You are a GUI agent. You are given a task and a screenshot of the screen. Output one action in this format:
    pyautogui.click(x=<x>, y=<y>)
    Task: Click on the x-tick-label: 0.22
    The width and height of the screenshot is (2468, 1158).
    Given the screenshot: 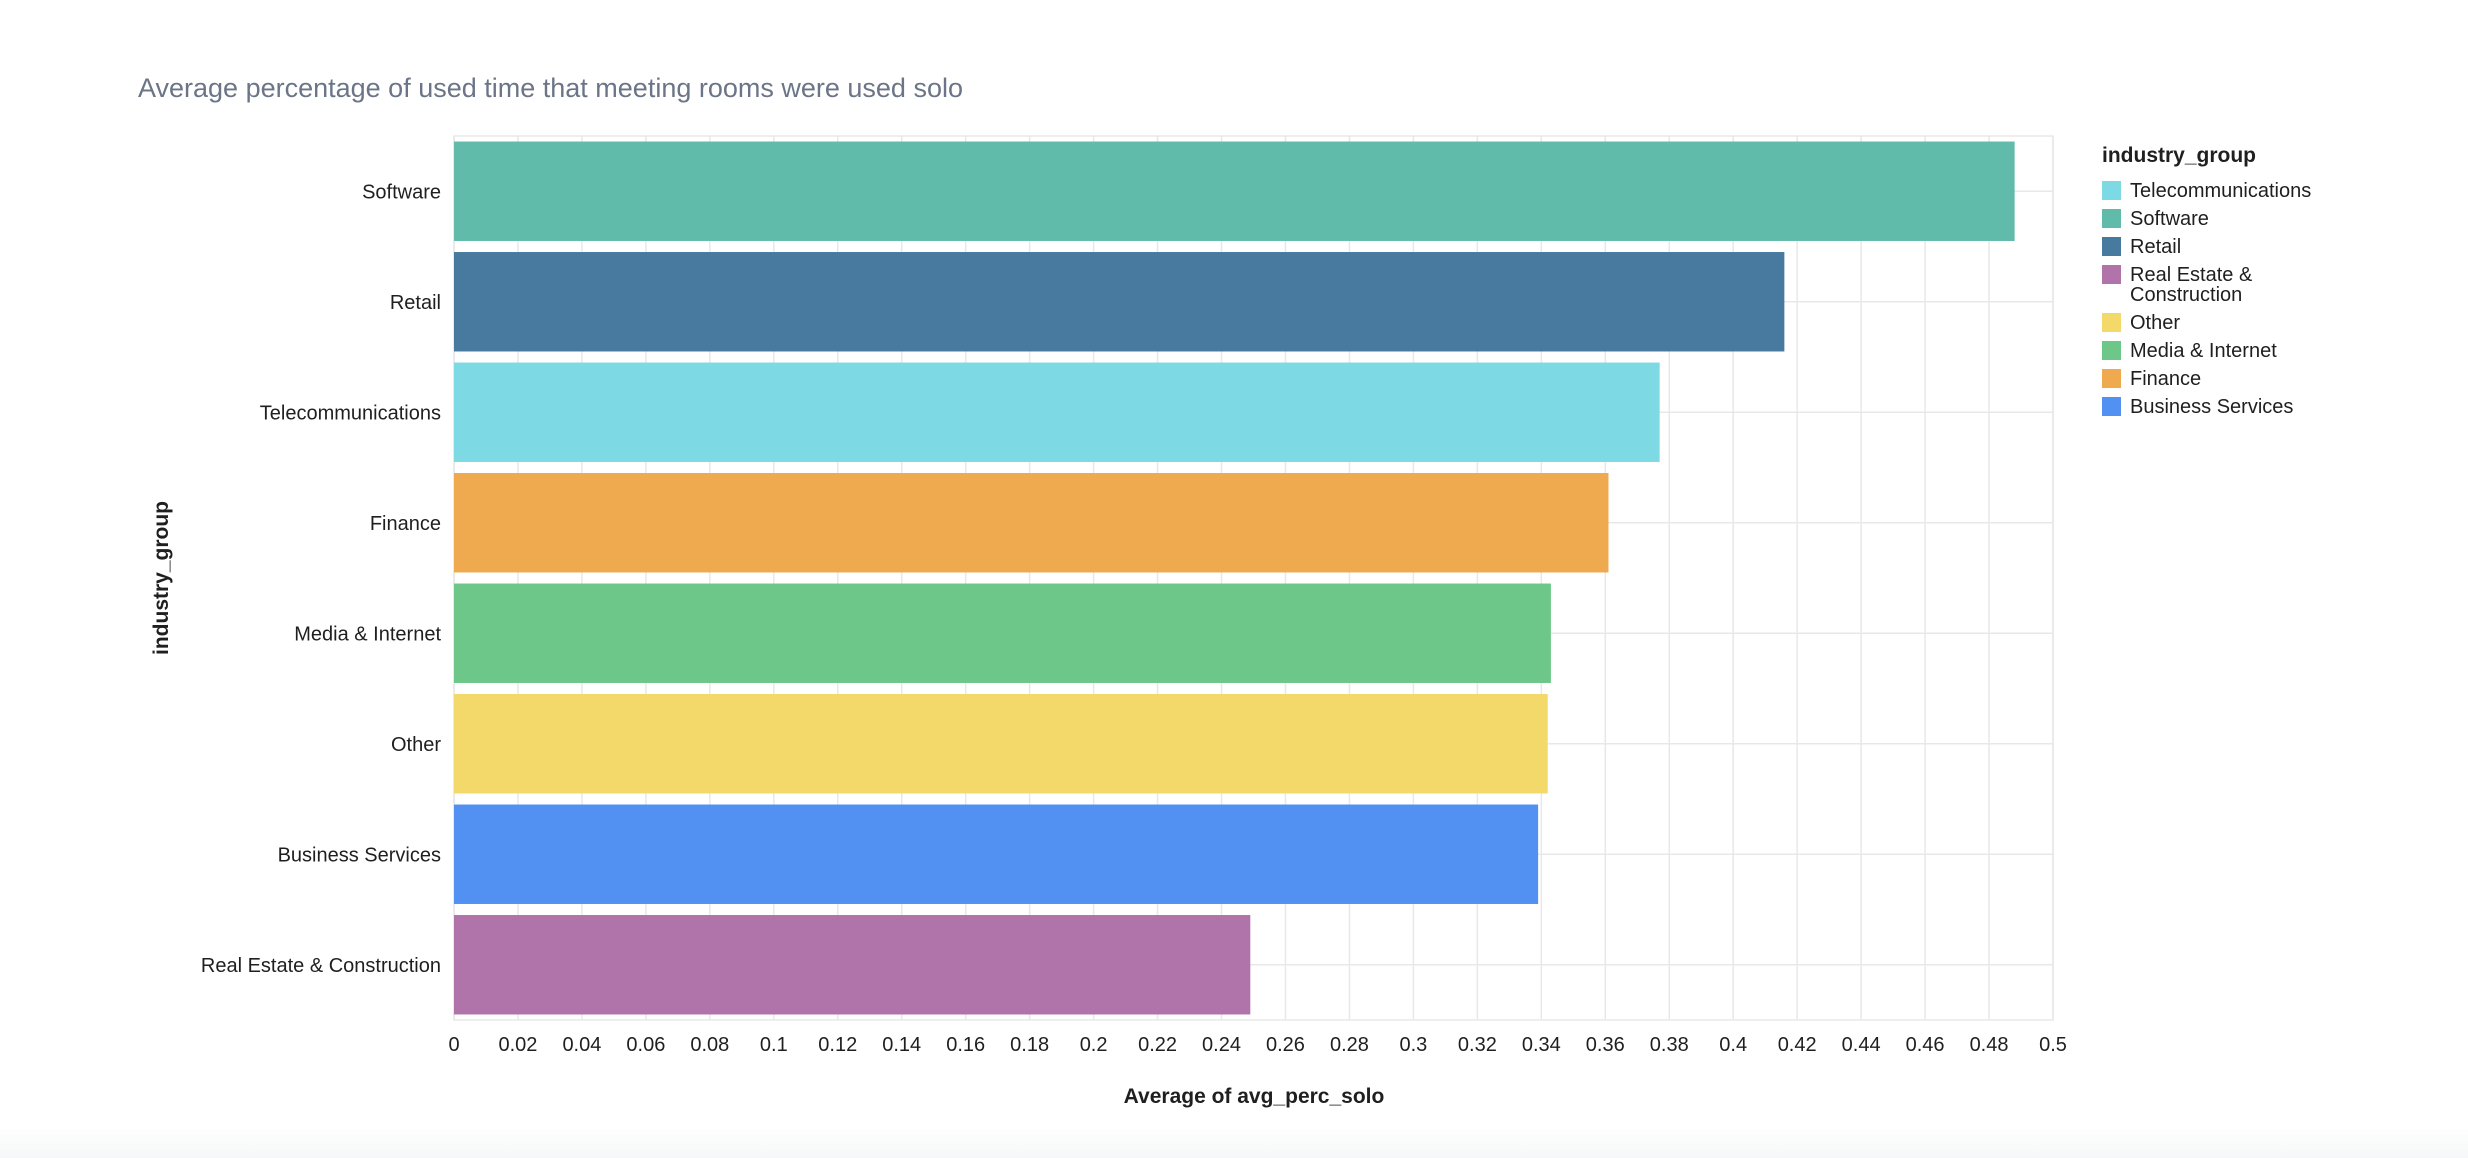 What is the action you would take?
    pyautogui.click(x=1157, y=1045)
    